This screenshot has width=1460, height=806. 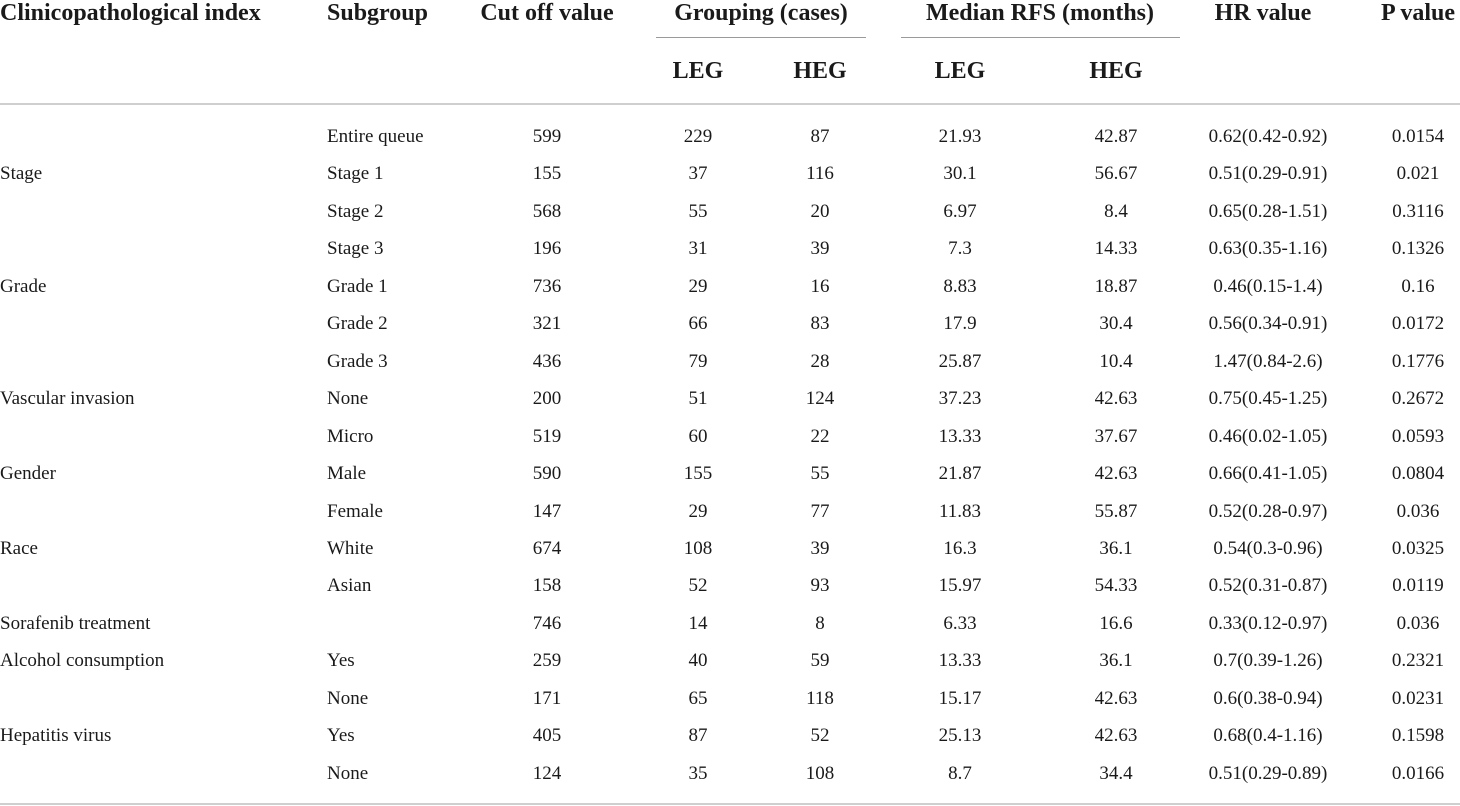 What do you see at coordinates (1268, 249) in the screenshot?
I see `cell-hr: 0.63(0.35-1.16)` at bounding box center [1268, 249].